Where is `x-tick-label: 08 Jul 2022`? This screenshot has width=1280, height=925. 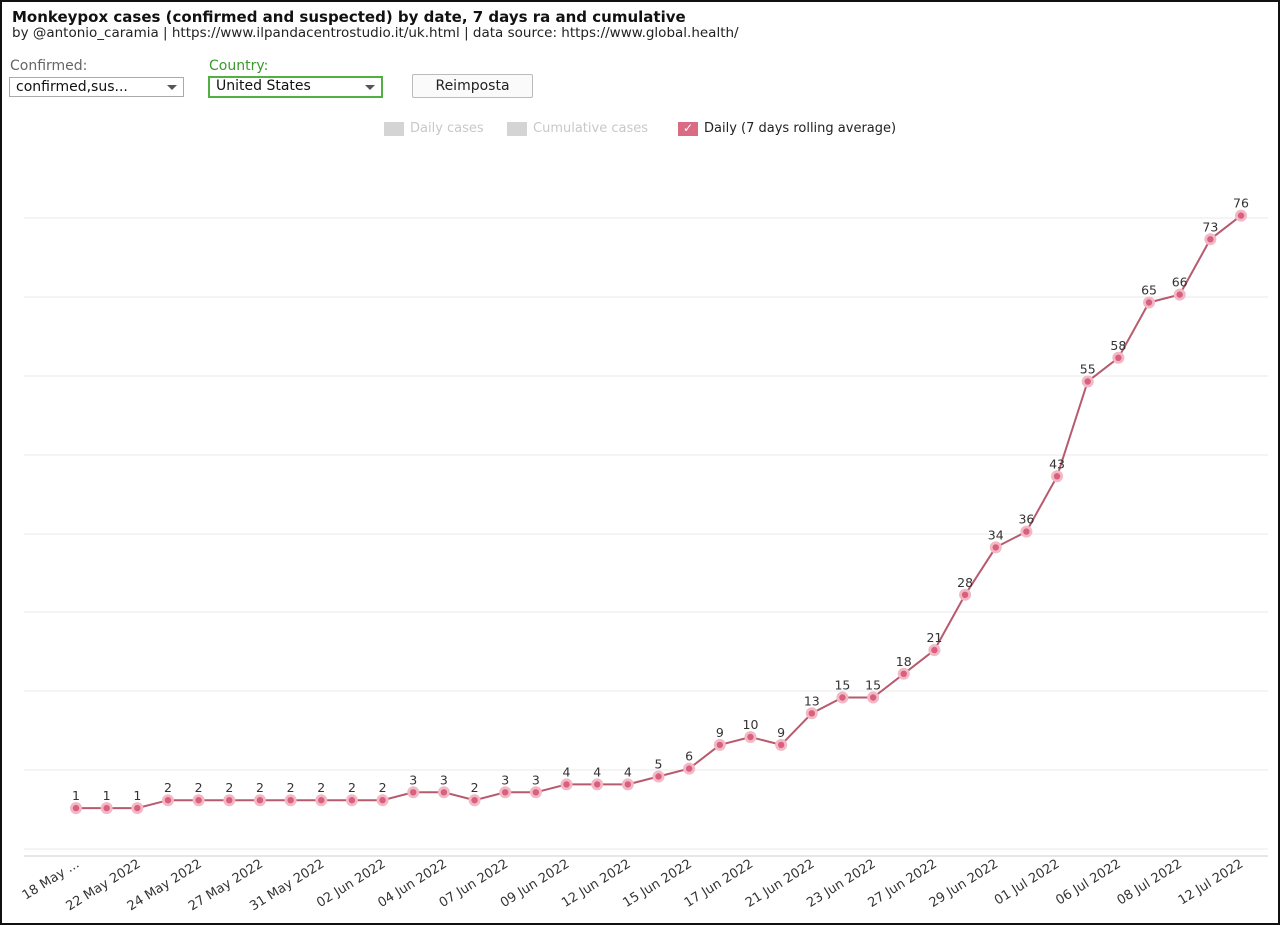
x-tick-label: 08 Jul 2022 is located at coordinates (1150, 883).